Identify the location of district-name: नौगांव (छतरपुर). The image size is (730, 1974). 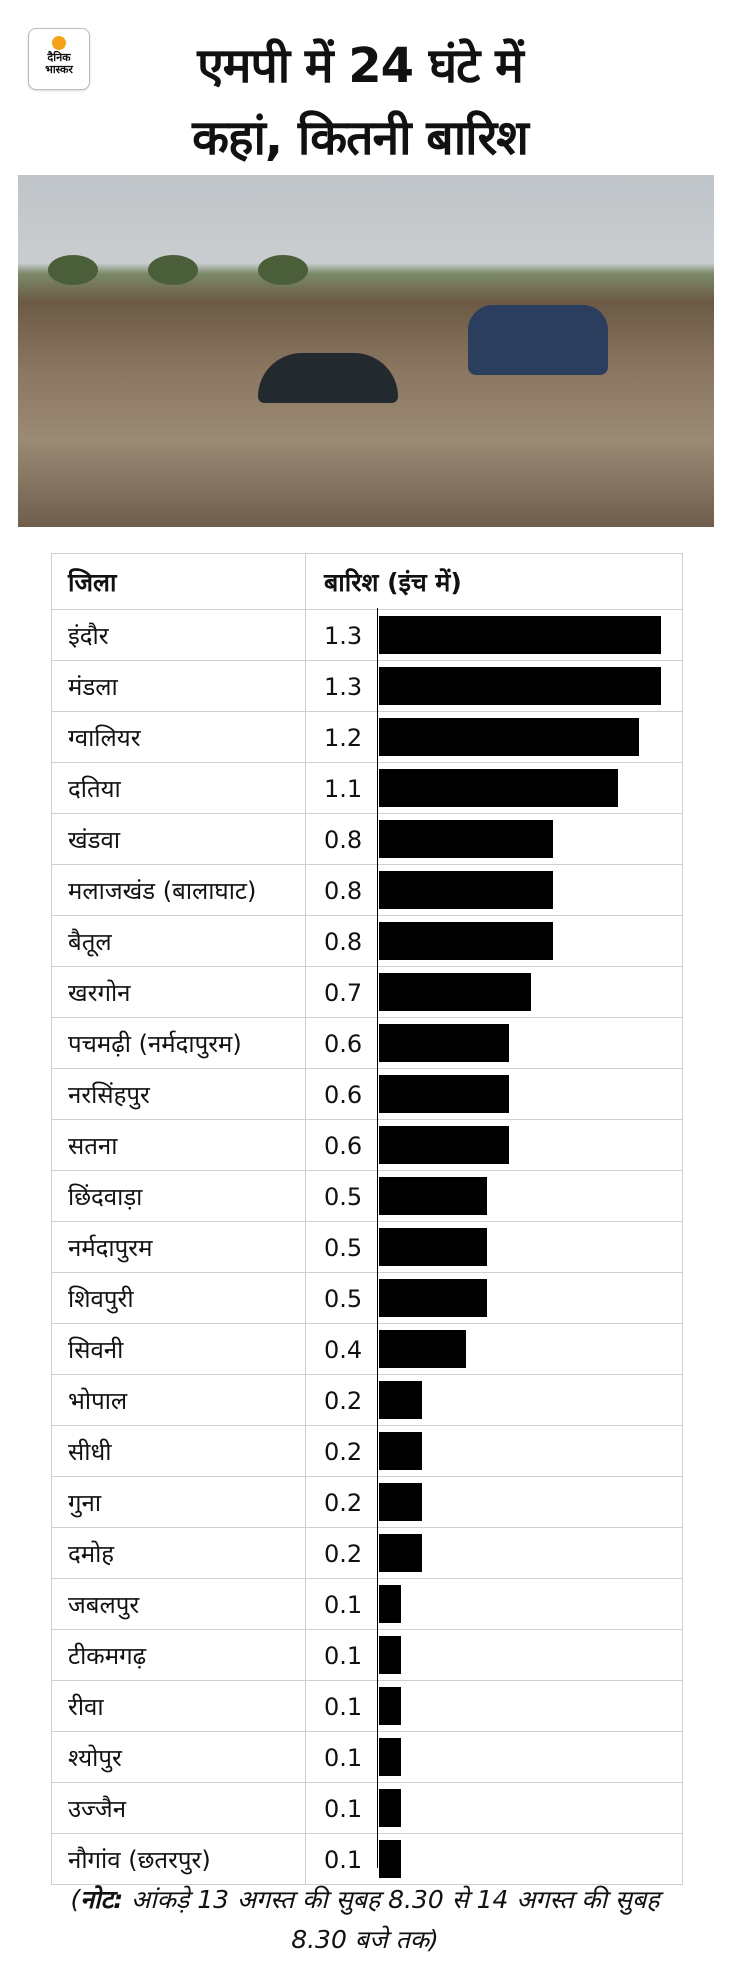
(178, 1859).